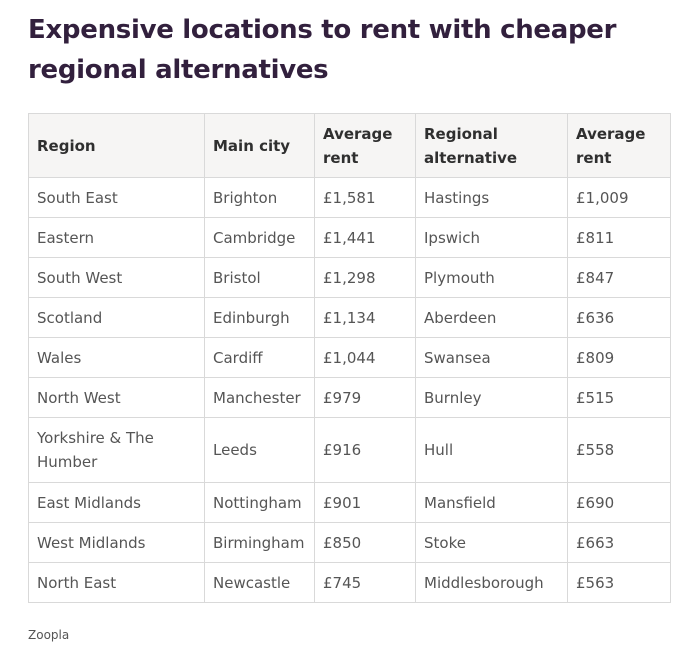  I want to click on table-row: North West Manchester £979 Burnley £515, so click(349, 397).